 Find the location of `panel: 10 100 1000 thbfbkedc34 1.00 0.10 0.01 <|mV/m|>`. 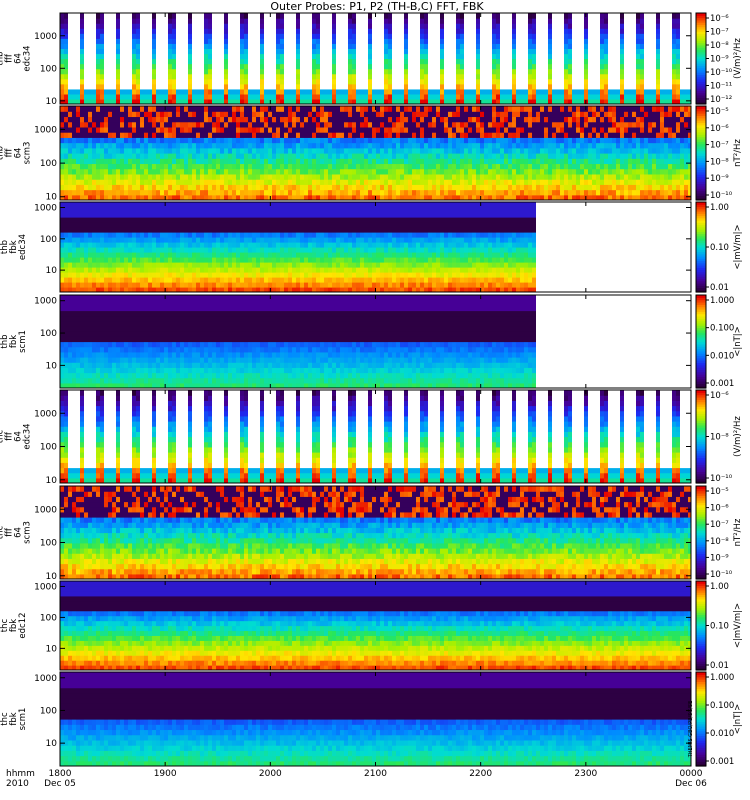

panel: 10 100 1000 thbfbkedc34 1.00 0.10 0.01 <|mV/m|> is located at coordinates (371, 247).